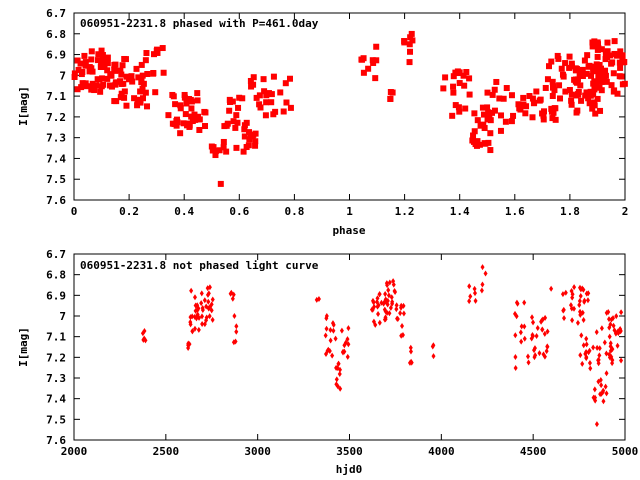 The width and height of the screenshot is (640, 480). Describe the element at coordinates (625, 211) in the screenshot. I see `phased-x-tick-label: 2` at that location.